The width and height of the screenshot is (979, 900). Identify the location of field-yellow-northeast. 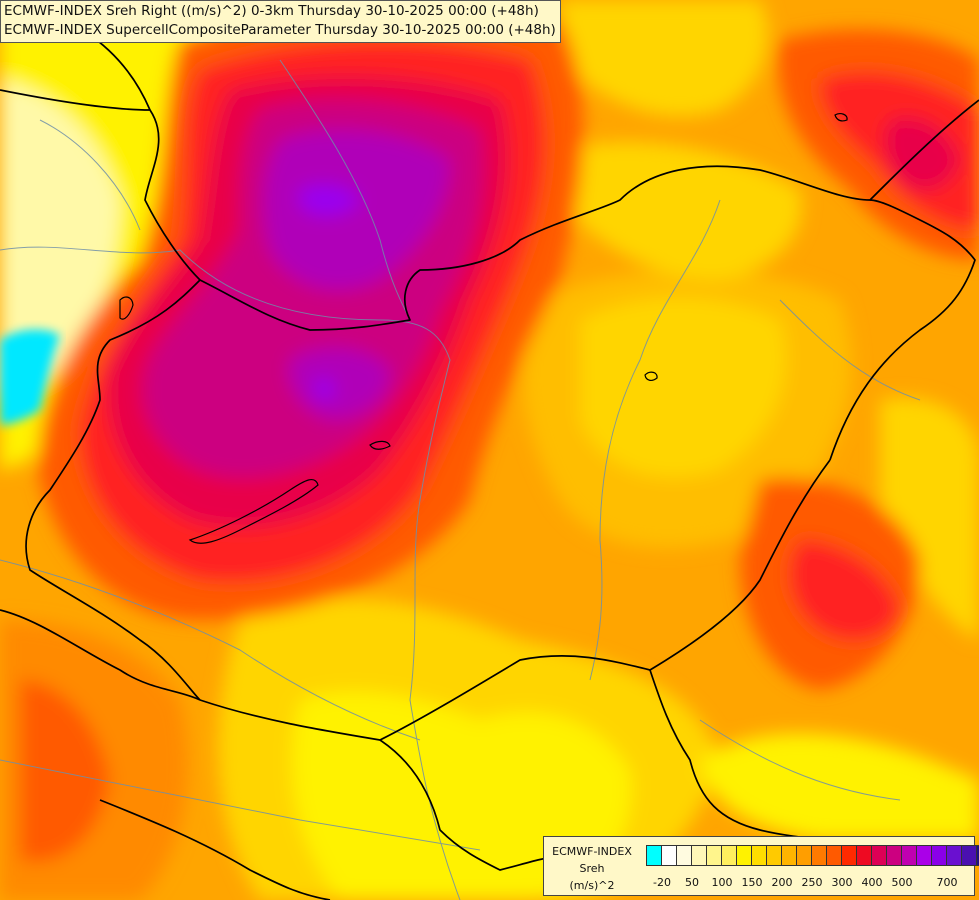
(664, 58).